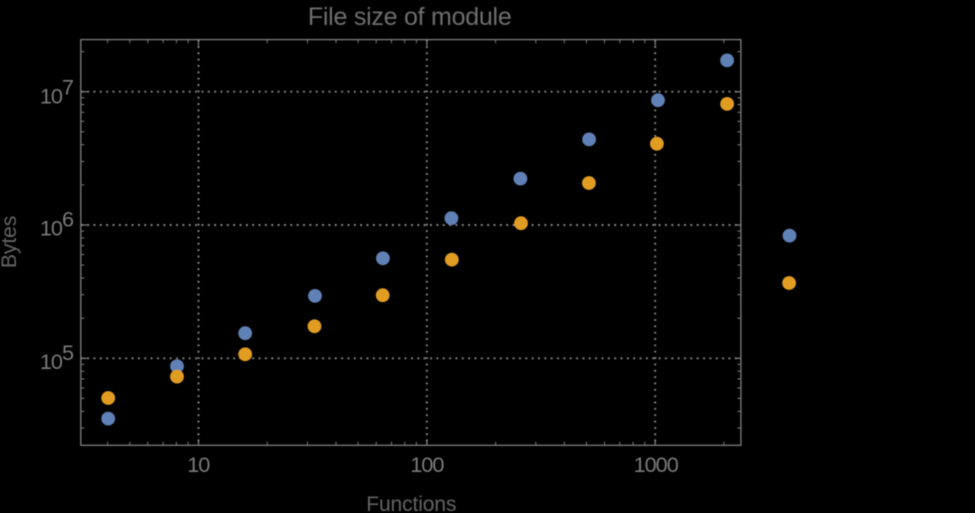 This screenshot has height=513, width=975. Describe the element at coordinates (427, 464) in the screenshot. I see `svg-text: 100` at that location.